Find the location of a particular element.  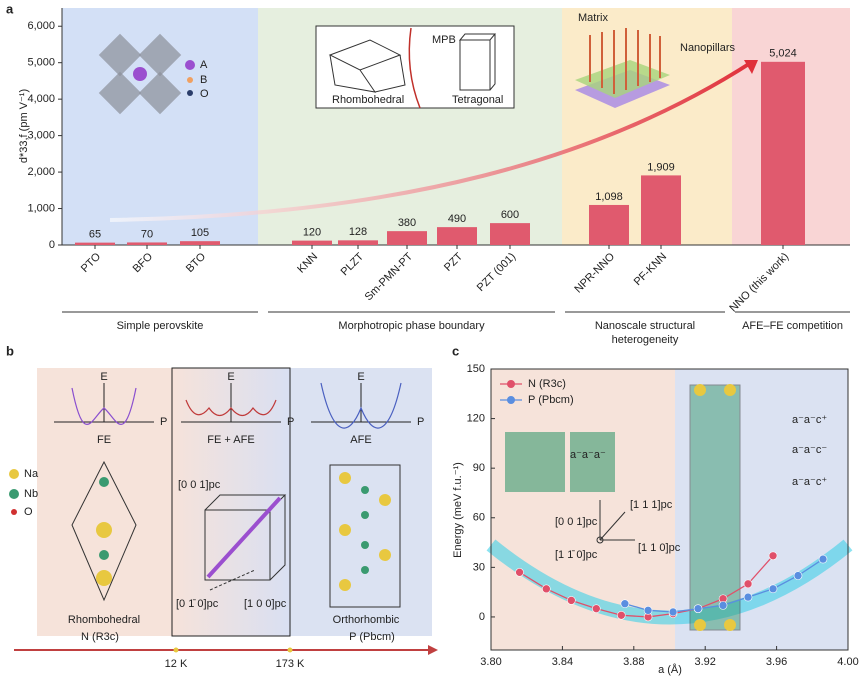

group-label-line: Nanoscale structural is located at coordinates (645, 326).